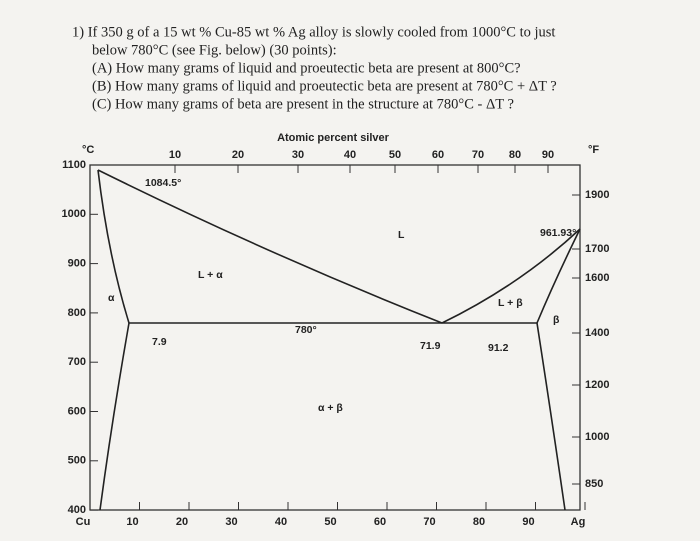 The image size is (700, 541). Describe the element at coordinates (429, 522) in the screenshot. I see `bottom-tick-label: 70` at that location.